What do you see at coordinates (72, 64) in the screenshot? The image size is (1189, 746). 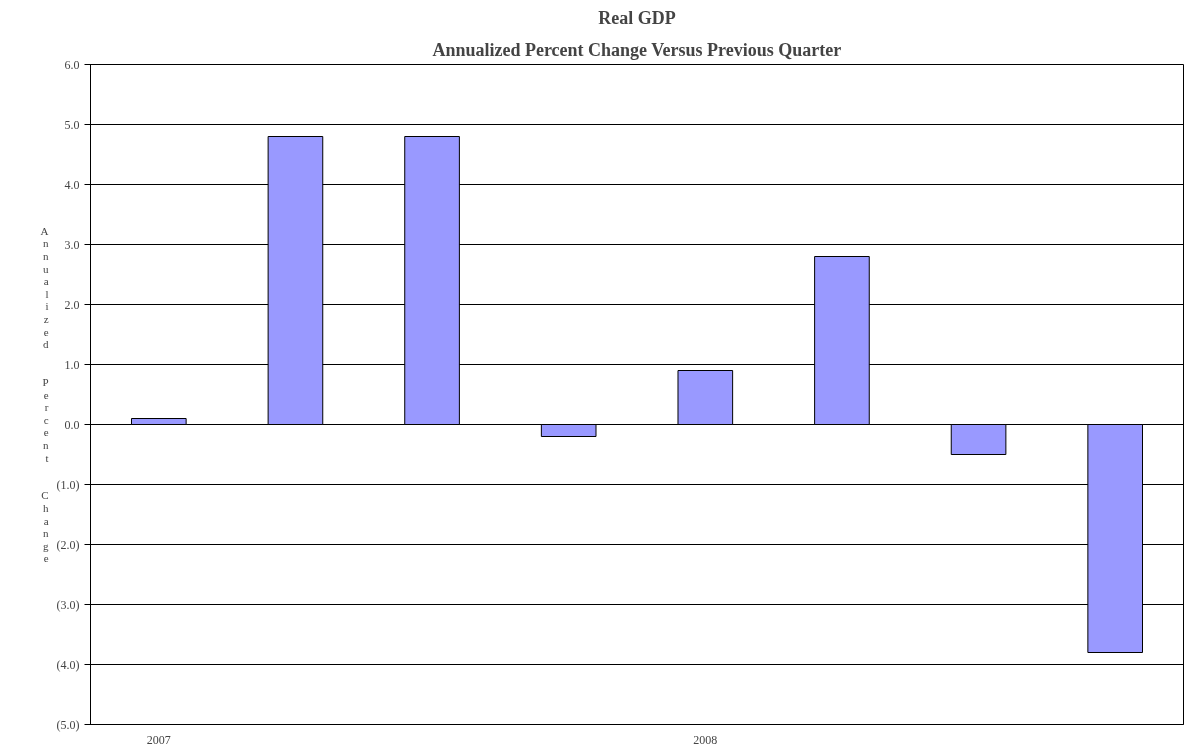 I see `y-tick-label: 6.0` at bounding box center [72, 64].